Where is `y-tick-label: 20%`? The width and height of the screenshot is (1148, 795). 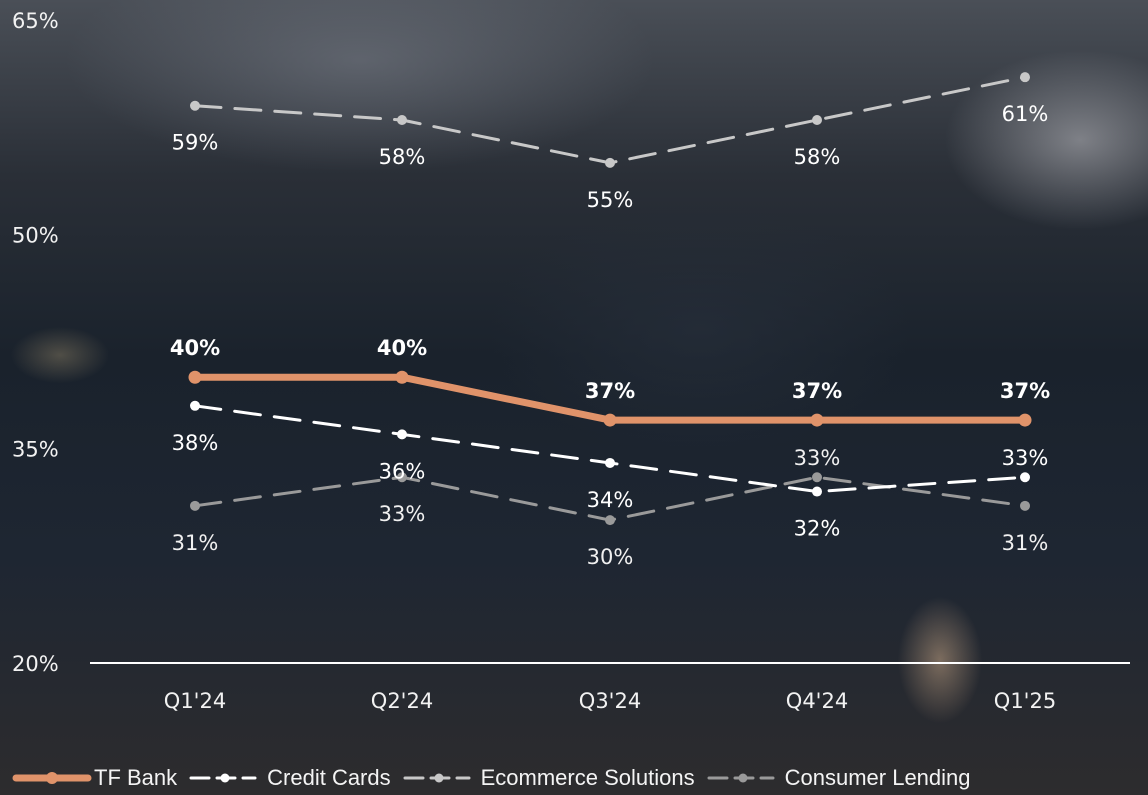 y-tick-label: 20% is located at coordinates (35, 664).